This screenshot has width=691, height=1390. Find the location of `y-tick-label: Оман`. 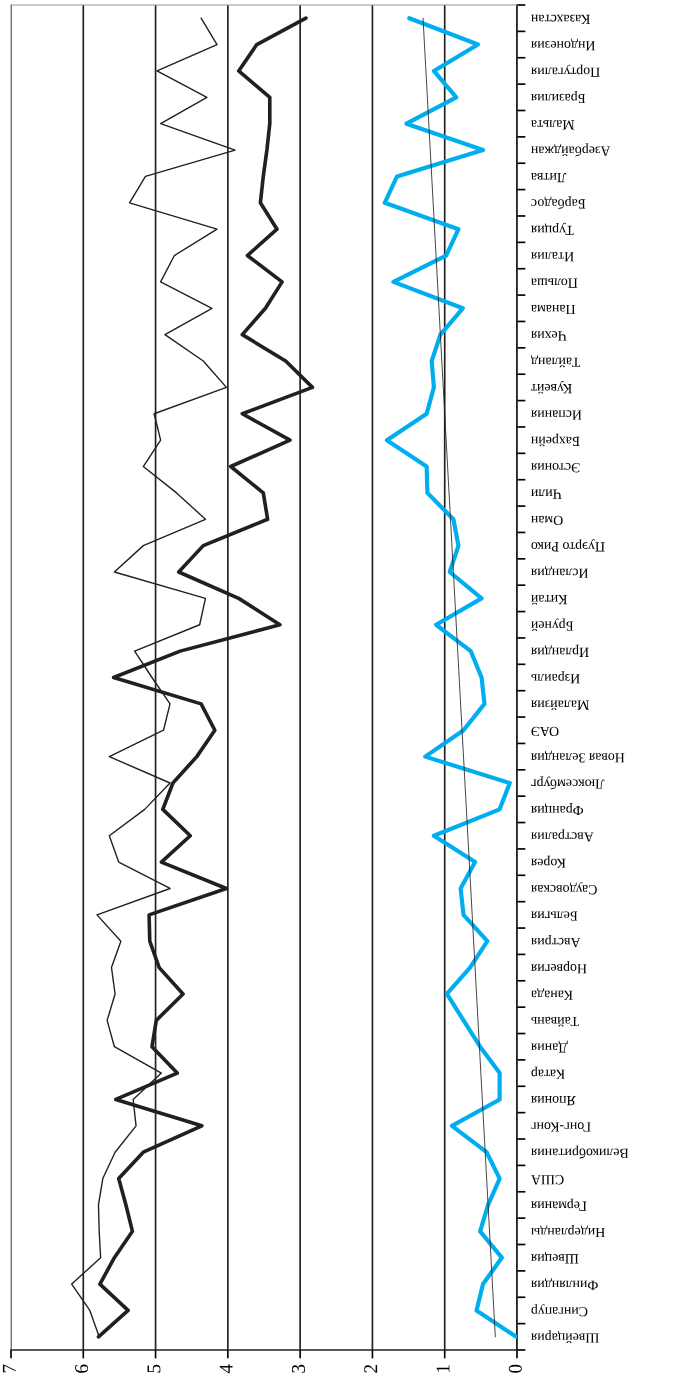

y-tick-label: Оман is located at coordinates (547, 520).